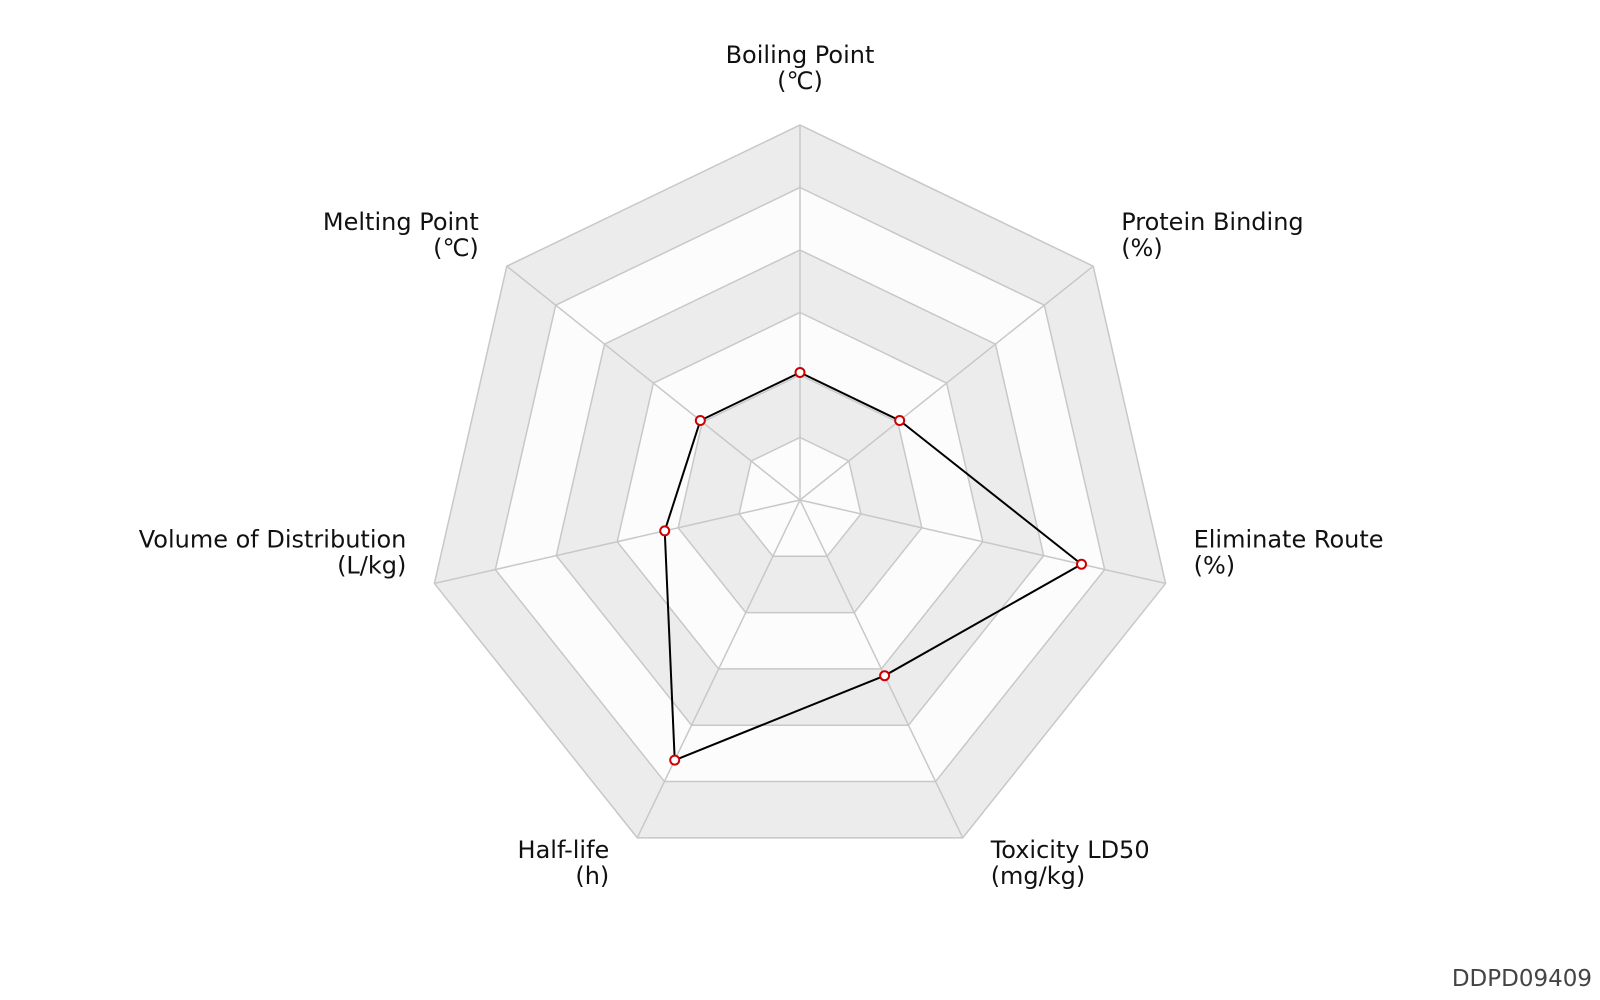 The width and height of the screenshot is (1600, 1000). I want to click on radar-series, so click(873, 566).